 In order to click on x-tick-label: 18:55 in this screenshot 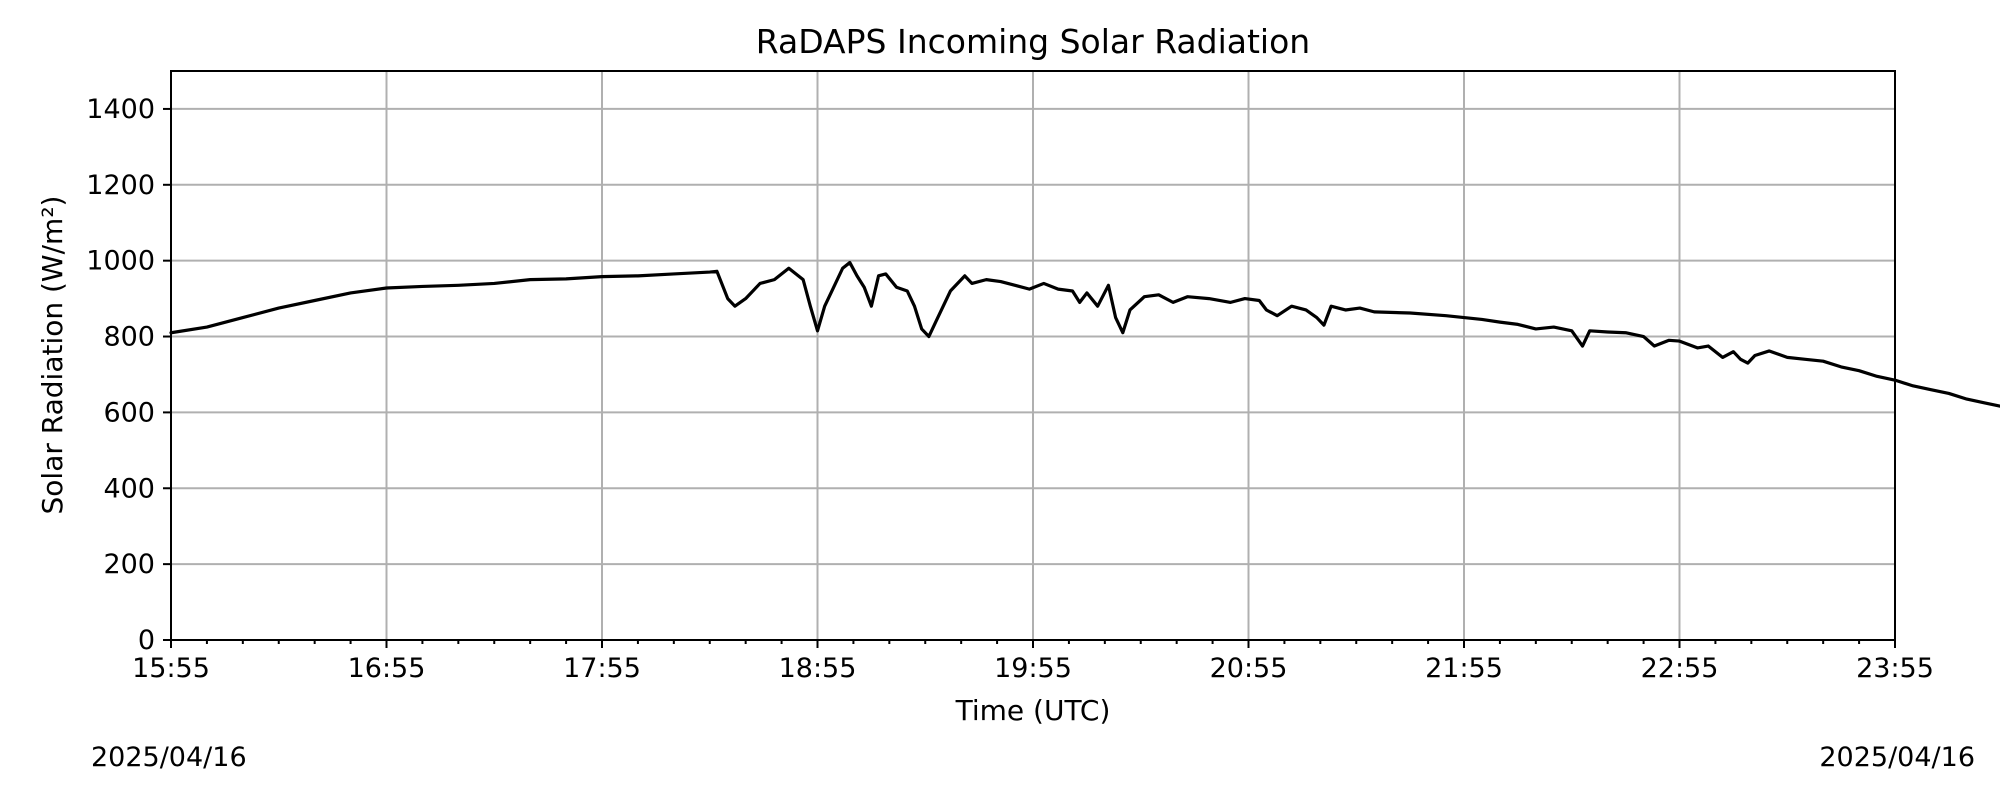, I will do `click(818, 668)`.